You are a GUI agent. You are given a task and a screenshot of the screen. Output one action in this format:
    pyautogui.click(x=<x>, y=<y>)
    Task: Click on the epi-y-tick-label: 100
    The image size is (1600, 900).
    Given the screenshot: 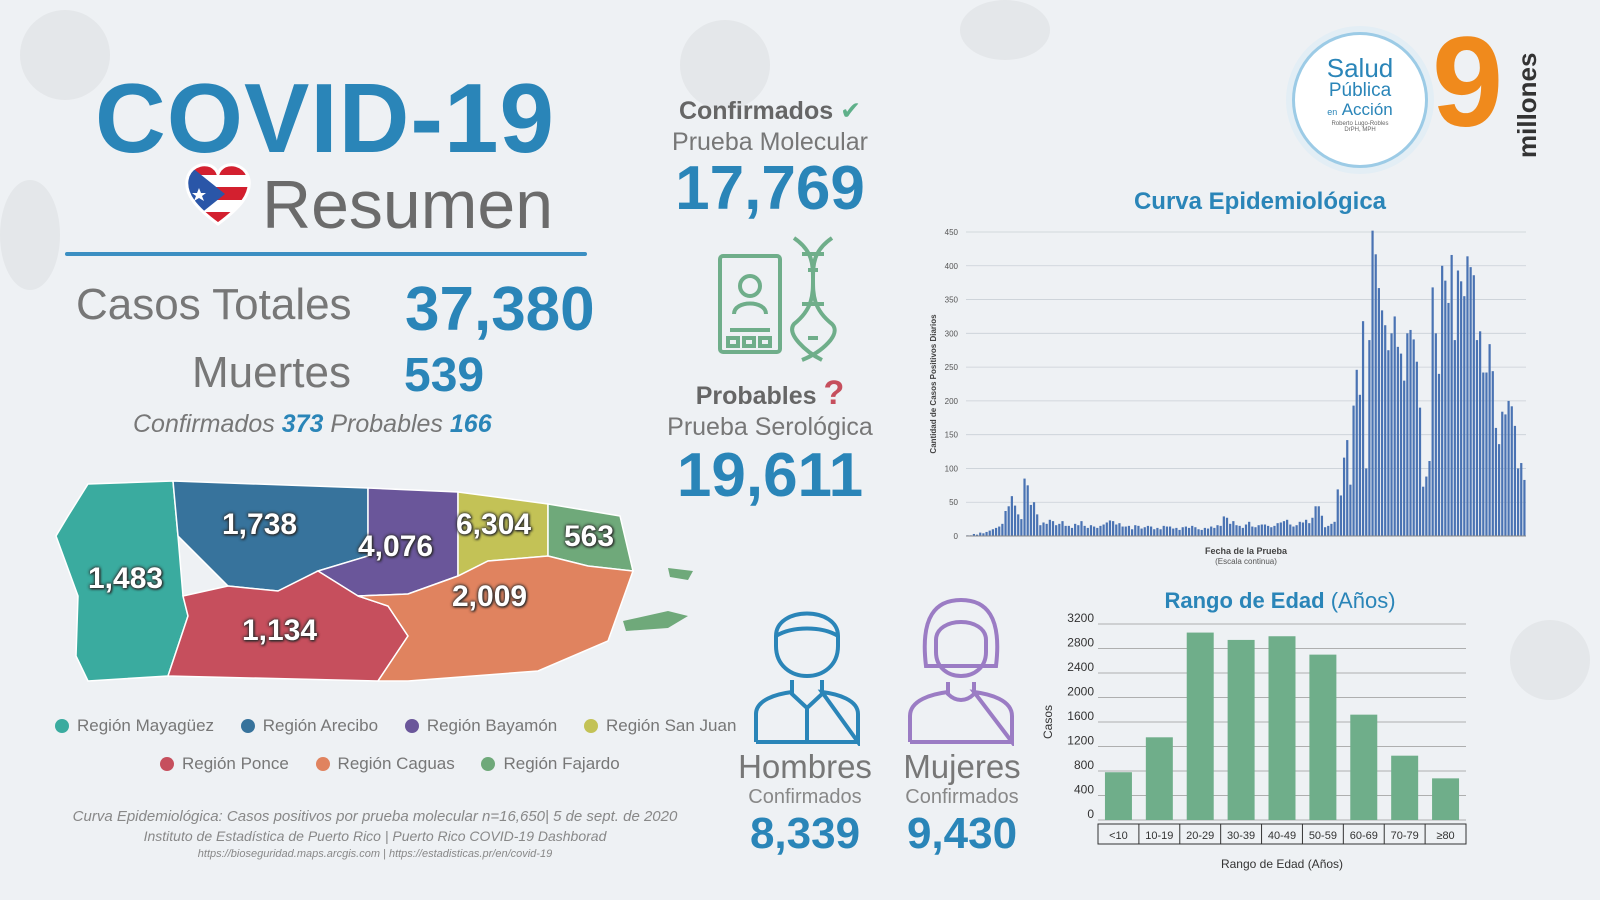 What is the action you would take?
    pyautogui.click(x=952, y=468)
    